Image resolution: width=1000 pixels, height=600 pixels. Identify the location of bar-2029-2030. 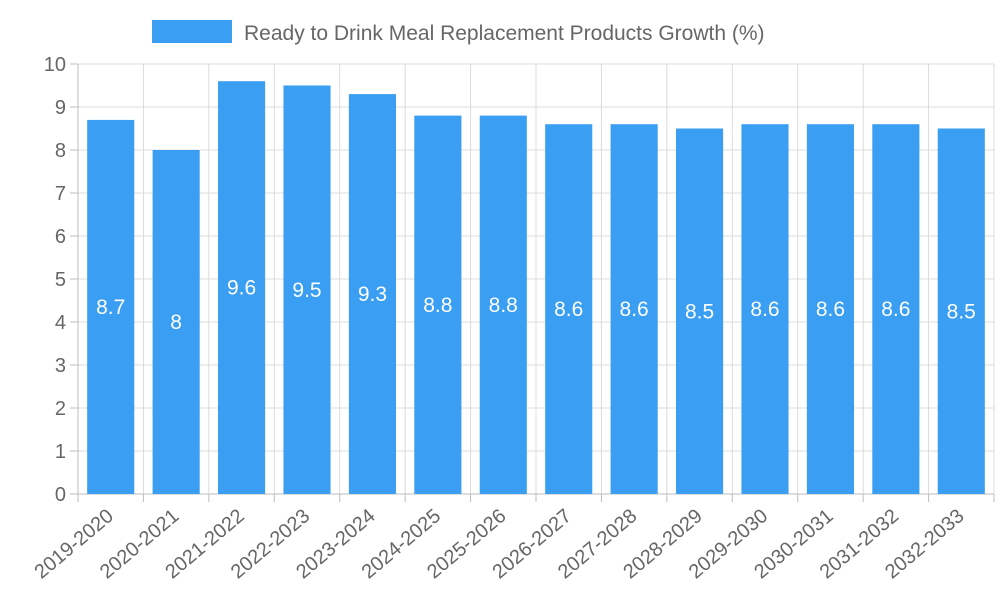
(765, 309).